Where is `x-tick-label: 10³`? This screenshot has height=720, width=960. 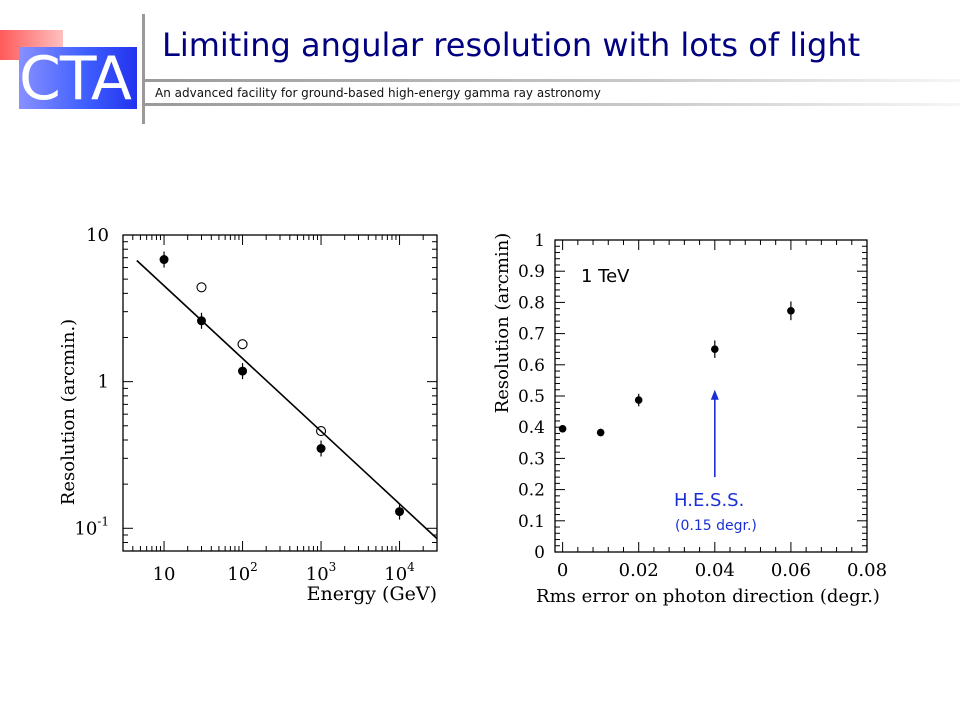 x-tick-label: 10³ is located at coordinates (321, 572).